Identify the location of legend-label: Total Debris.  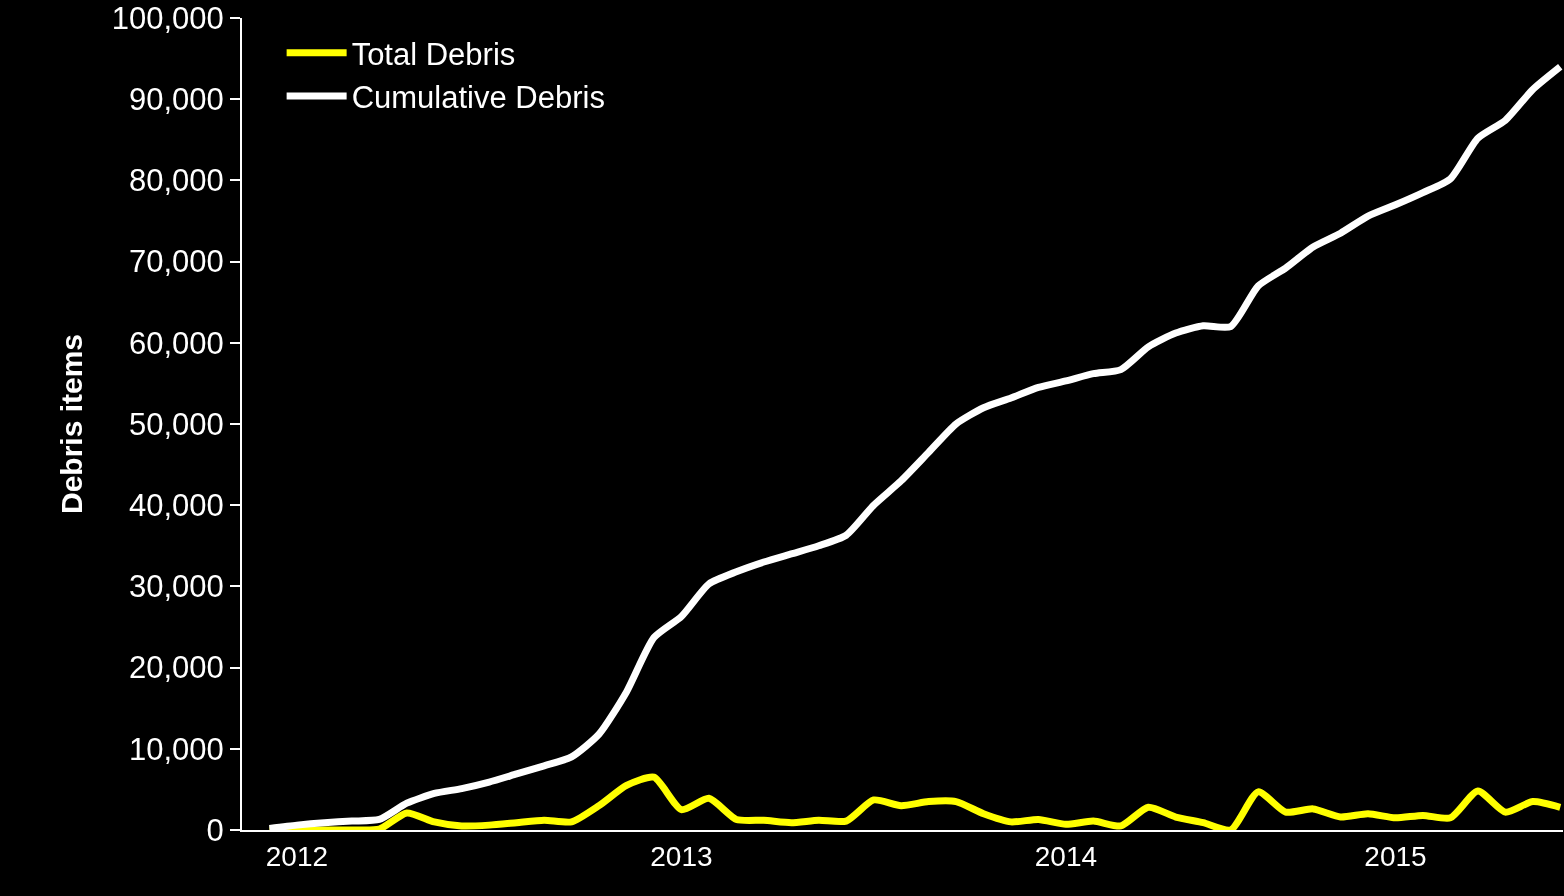
(433, 54).